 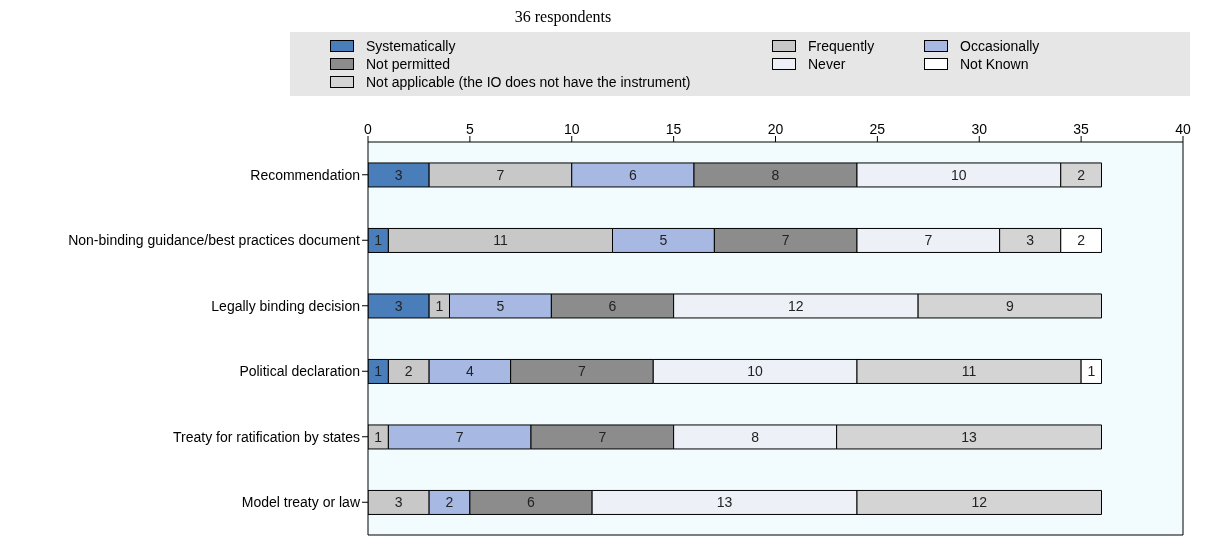 I want to click on x-tick-label: 10, so click(x=571, y=129).